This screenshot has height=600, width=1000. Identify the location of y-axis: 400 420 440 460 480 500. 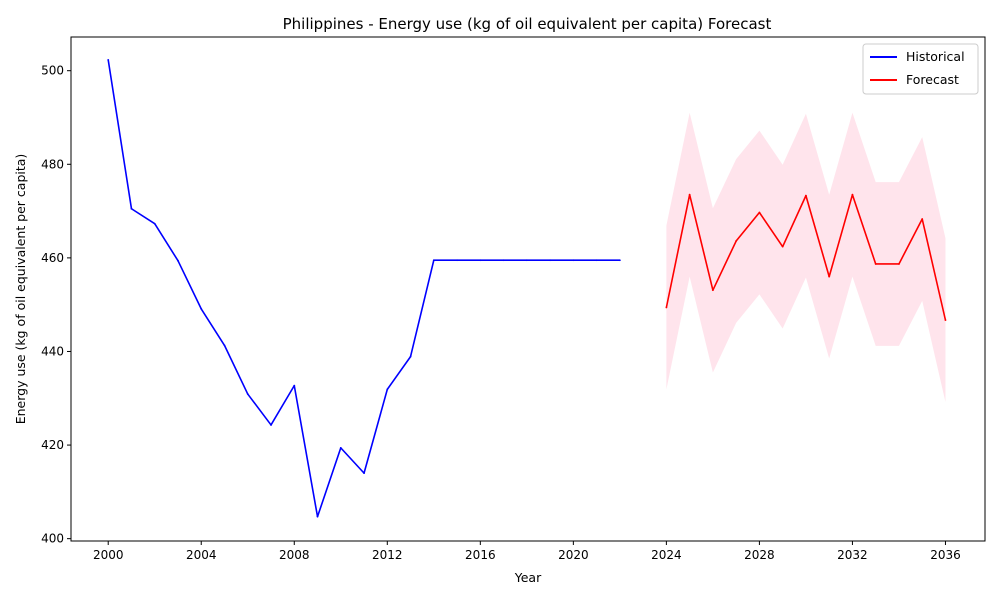
(56, 305).